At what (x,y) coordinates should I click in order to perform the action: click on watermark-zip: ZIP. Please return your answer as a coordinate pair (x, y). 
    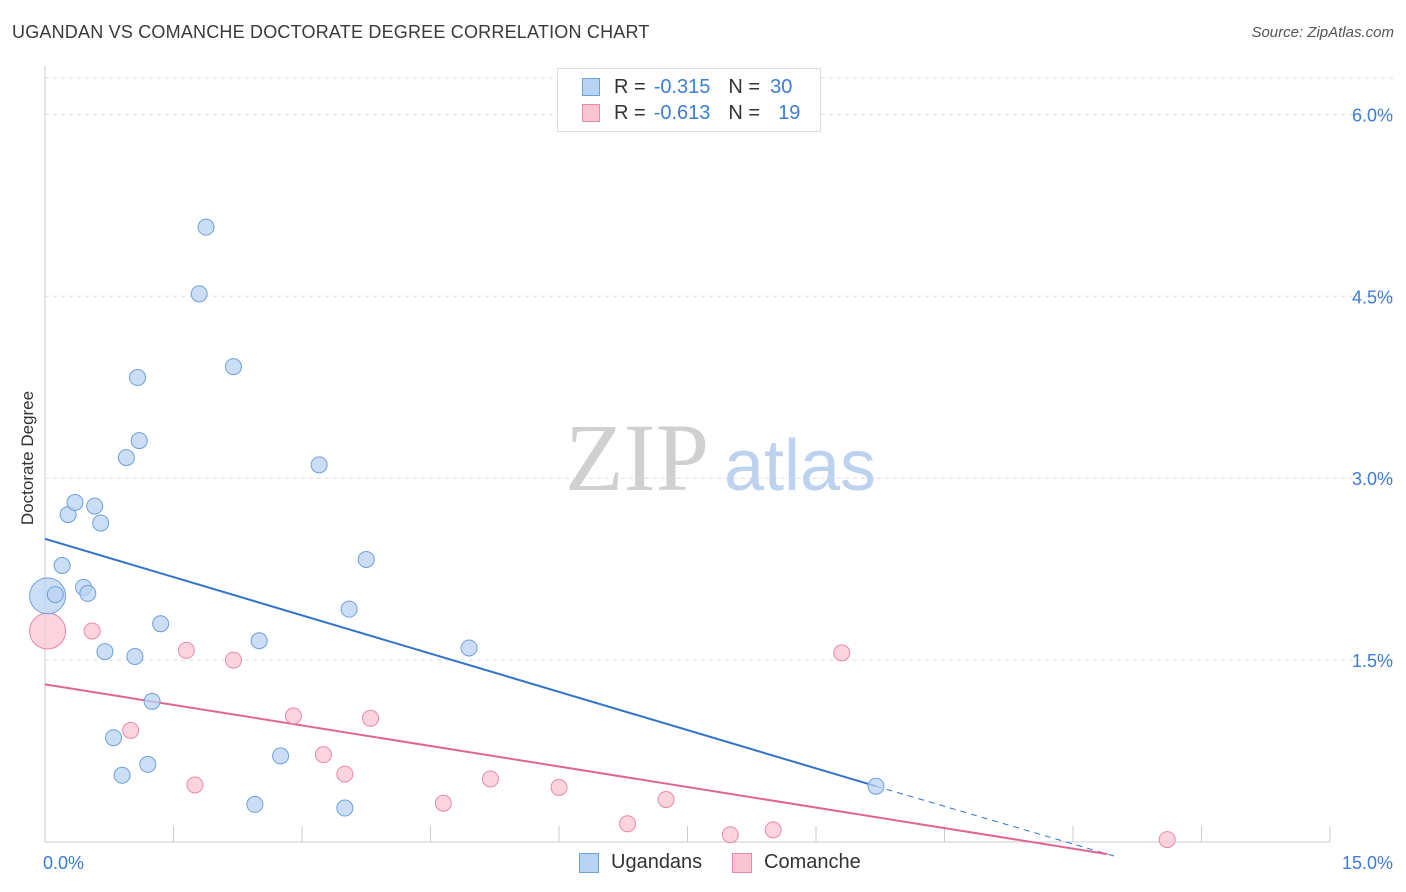
    Looking at the image, I should click on (637, 457).